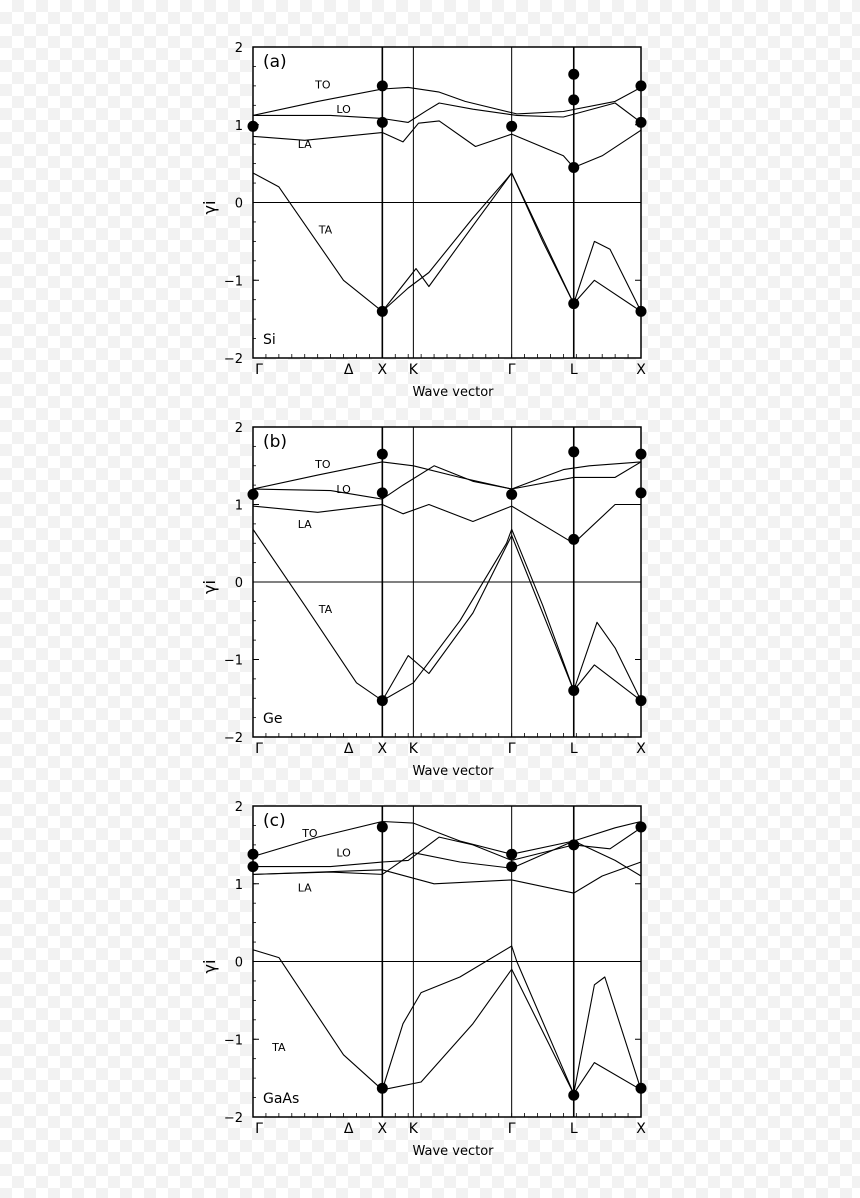 This screenshot has width=860, height=1198. What do you see at coordinates (275, 62) in the screenshot?
I see `panel-label: (a)` at bounding box center [275, 62].